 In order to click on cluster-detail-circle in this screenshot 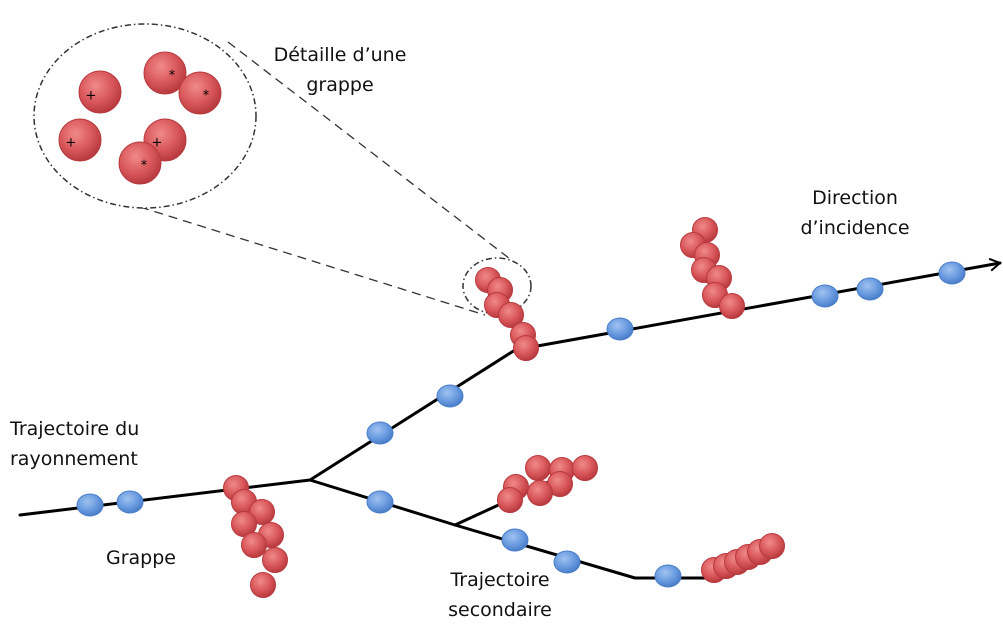, I will do `click(145, 116)`.